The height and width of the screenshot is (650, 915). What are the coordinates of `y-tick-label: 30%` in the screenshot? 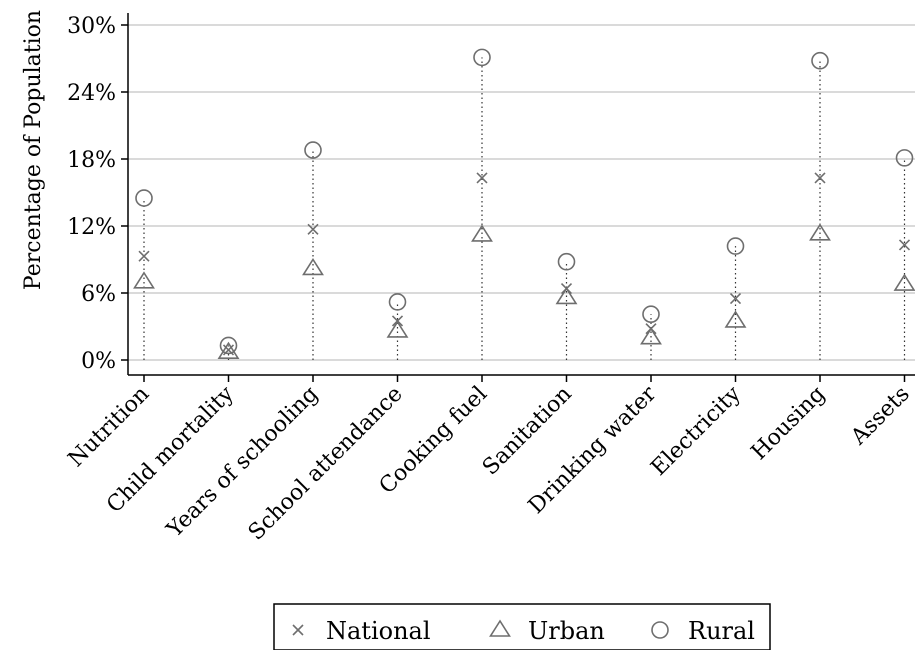 It's located at (91, 26).